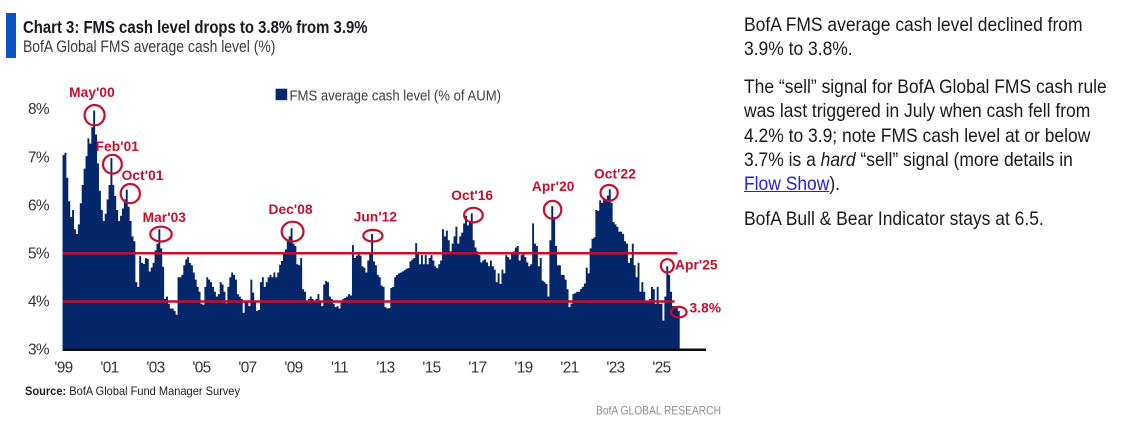 Image resolution: width=1130 pixels, height=429 pixels. Describe the element at coordinates (477, 368) in the screenshot. I see `svg-text: '17` at that location.